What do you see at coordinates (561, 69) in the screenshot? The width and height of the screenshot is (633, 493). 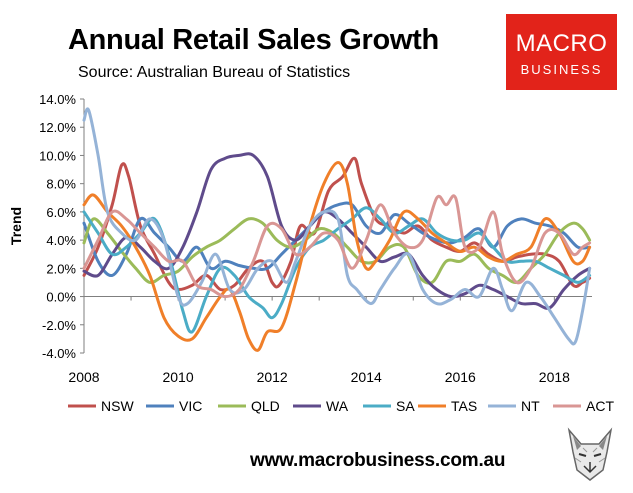 I see `logo-line-2: BUSINESS` at bounding box center [561, 69].